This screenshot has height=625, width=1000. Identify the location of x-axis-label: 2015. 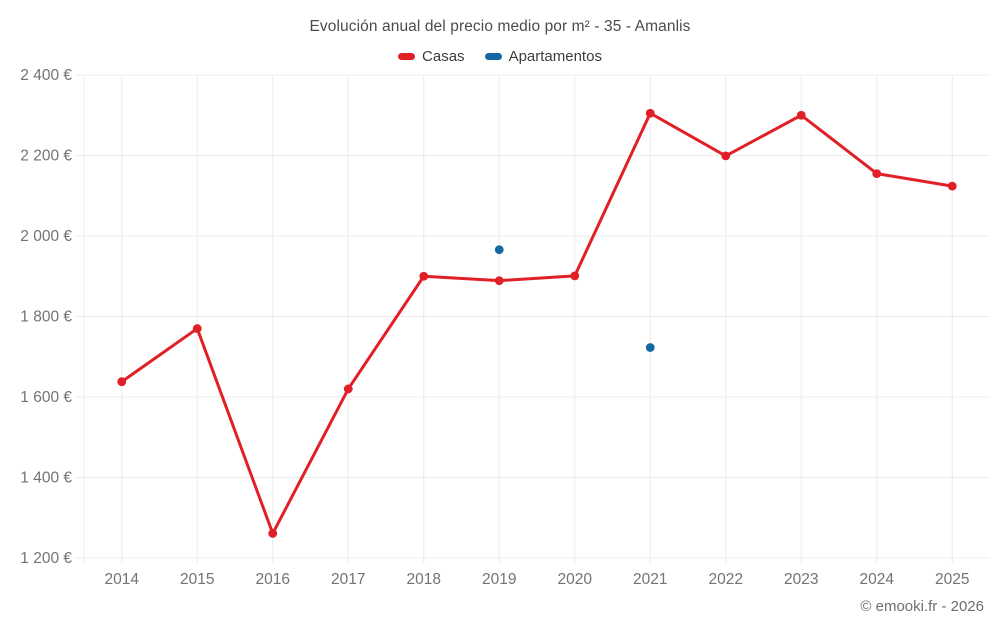
(197, 579).